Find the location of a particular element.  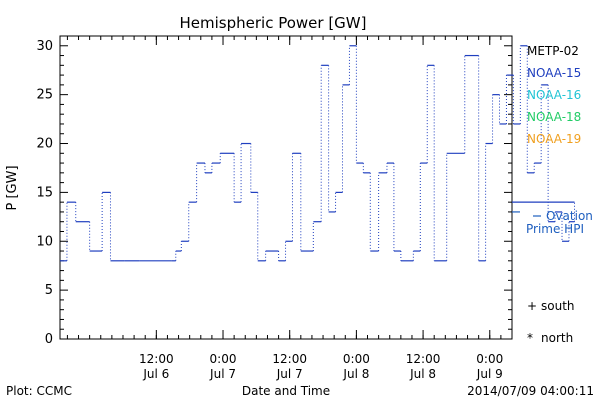

legend-entry: NOAA-19 is located at coordinates (554, 139).